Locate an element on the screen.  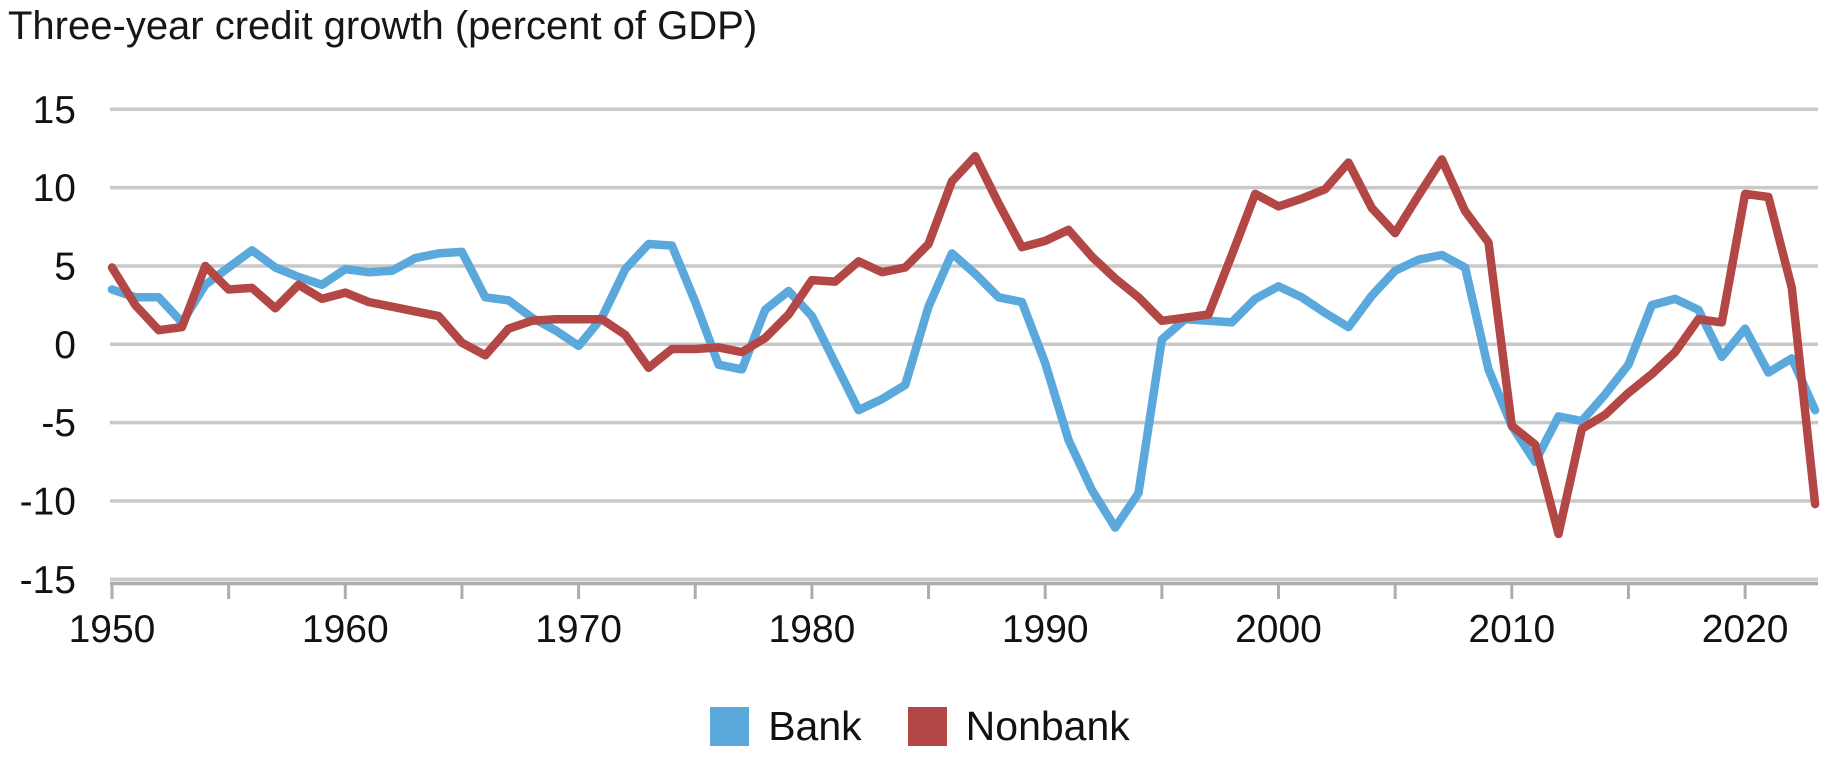
x-axis-label: 2000 is located at coordinates (1278, 629).